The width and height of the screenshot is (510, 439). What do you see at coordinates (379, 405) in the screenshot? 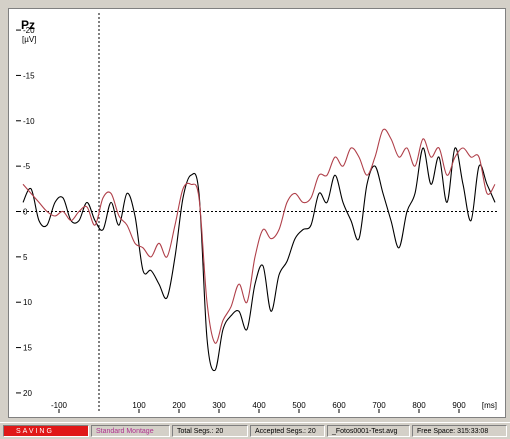
I see `x-tick-label: 700` at bounding box center [379, 405].